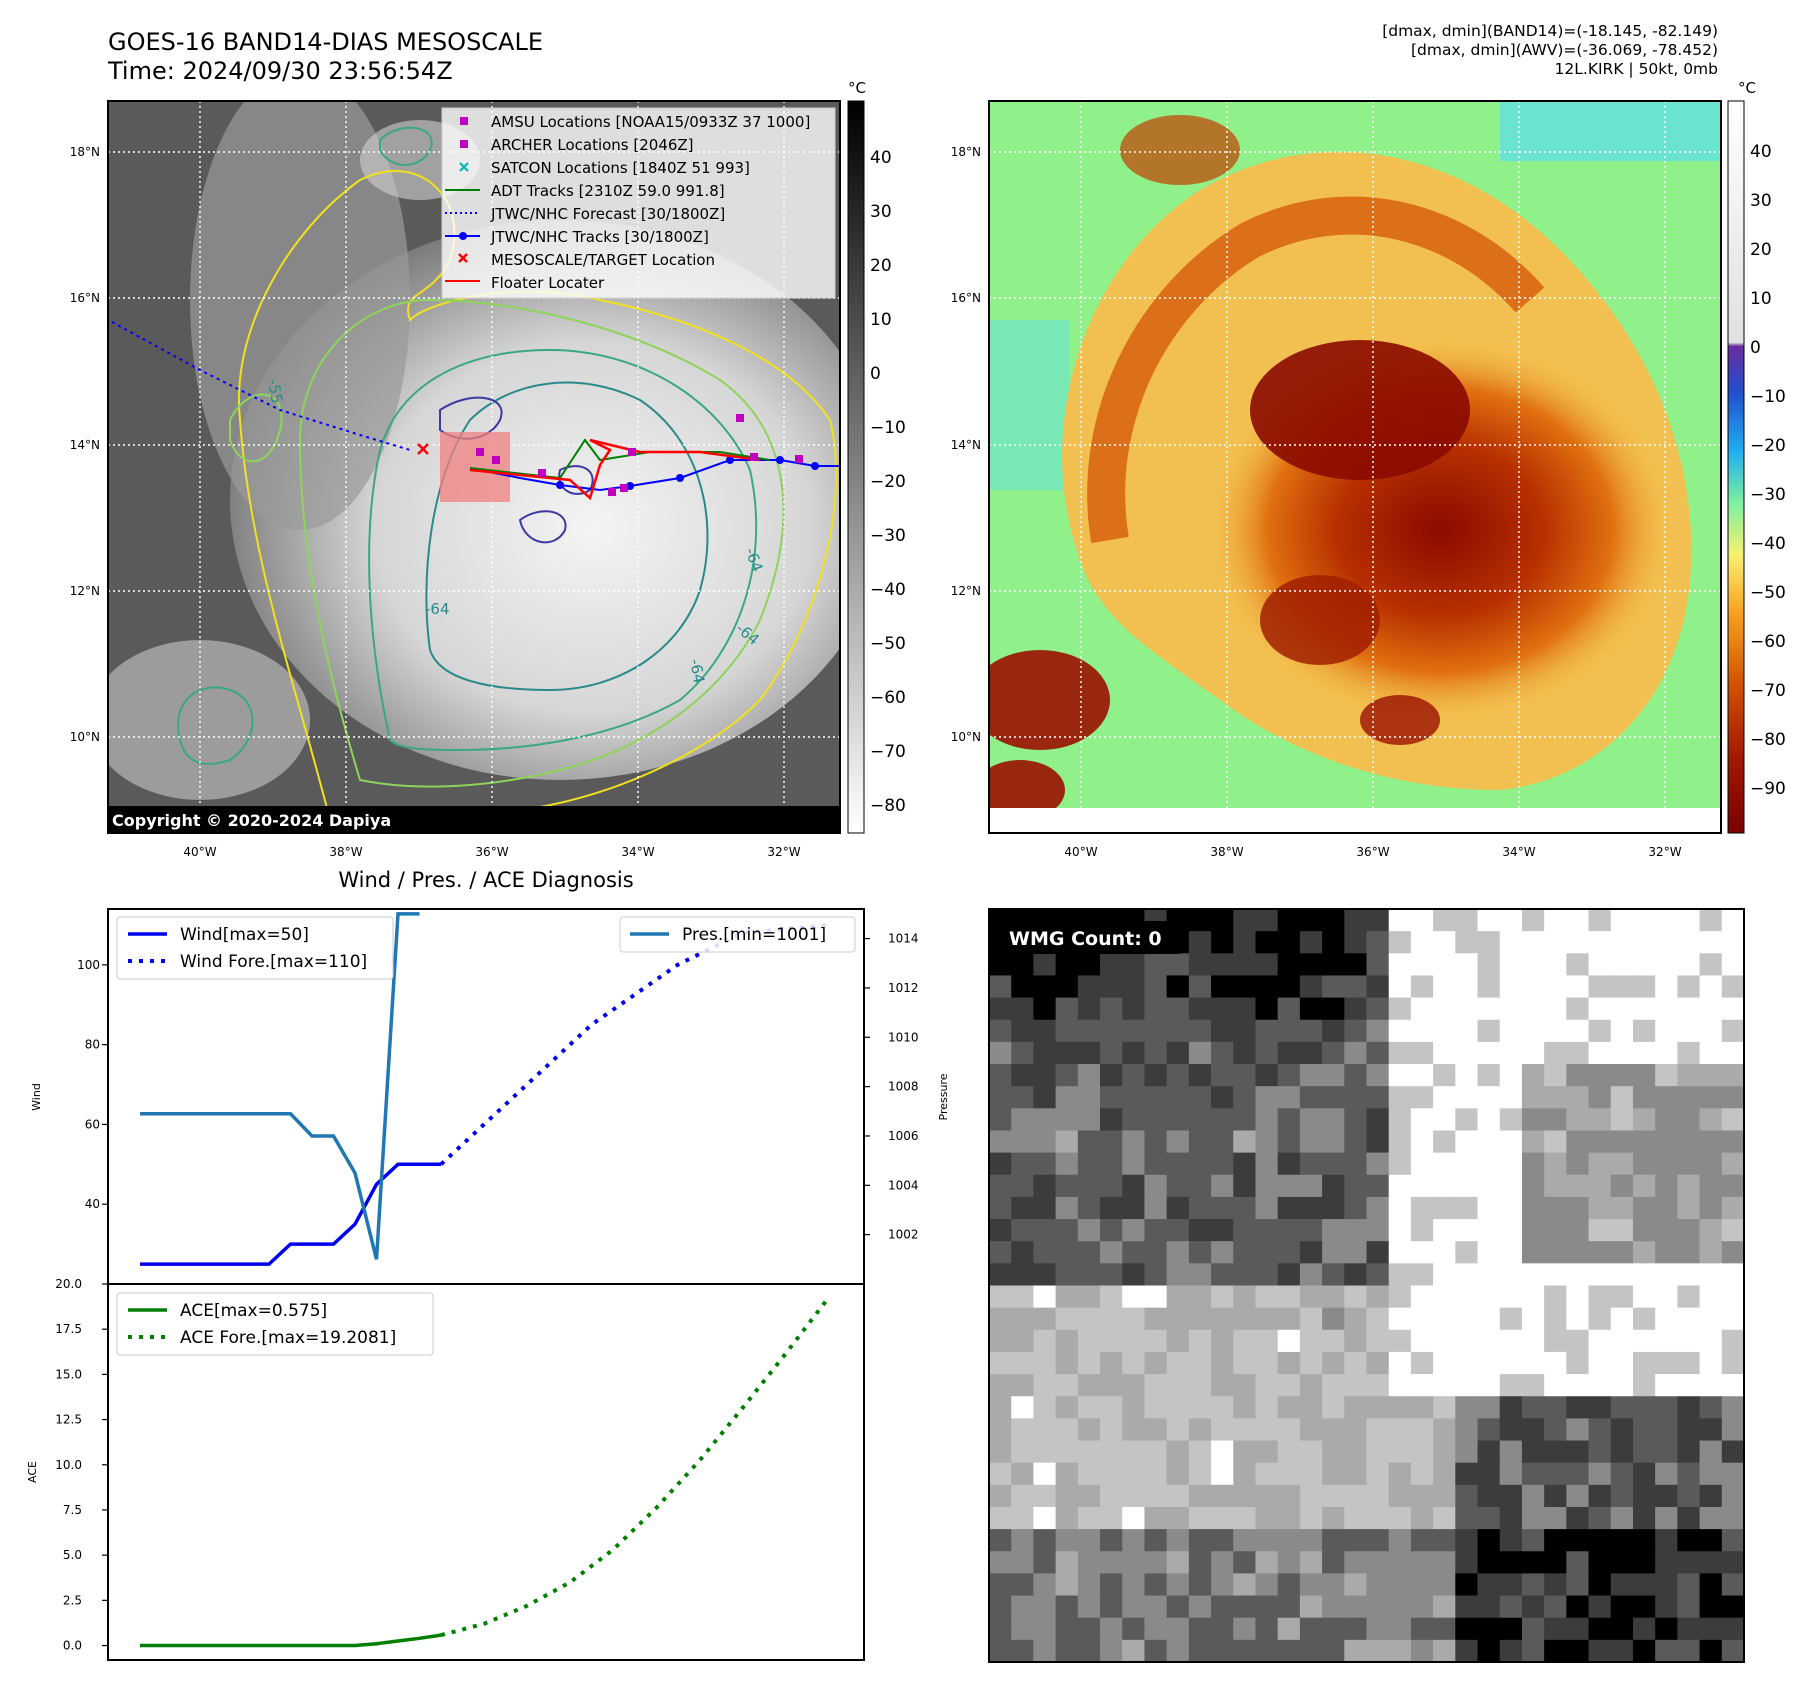 This screenshot has height=1690, width=1801. Describe the element at coordinates (1550, 31) in the screenshot. I see `info-line-1: [dmax, dmin](BAND14)=(-18.145, -82.149)` at that location.